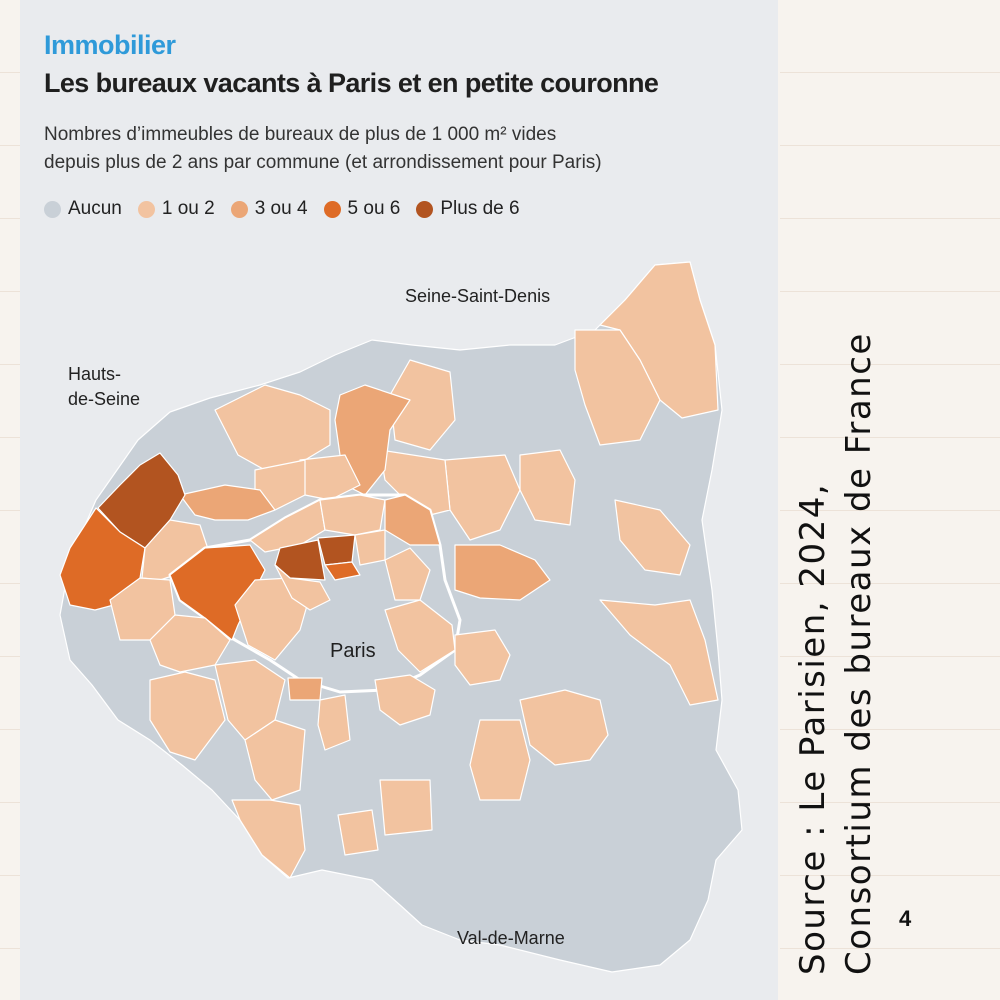  What do you see at coordinates (905, 918) in the screenshot?
I see `page-number: 4` at bounding box center [905, 918].